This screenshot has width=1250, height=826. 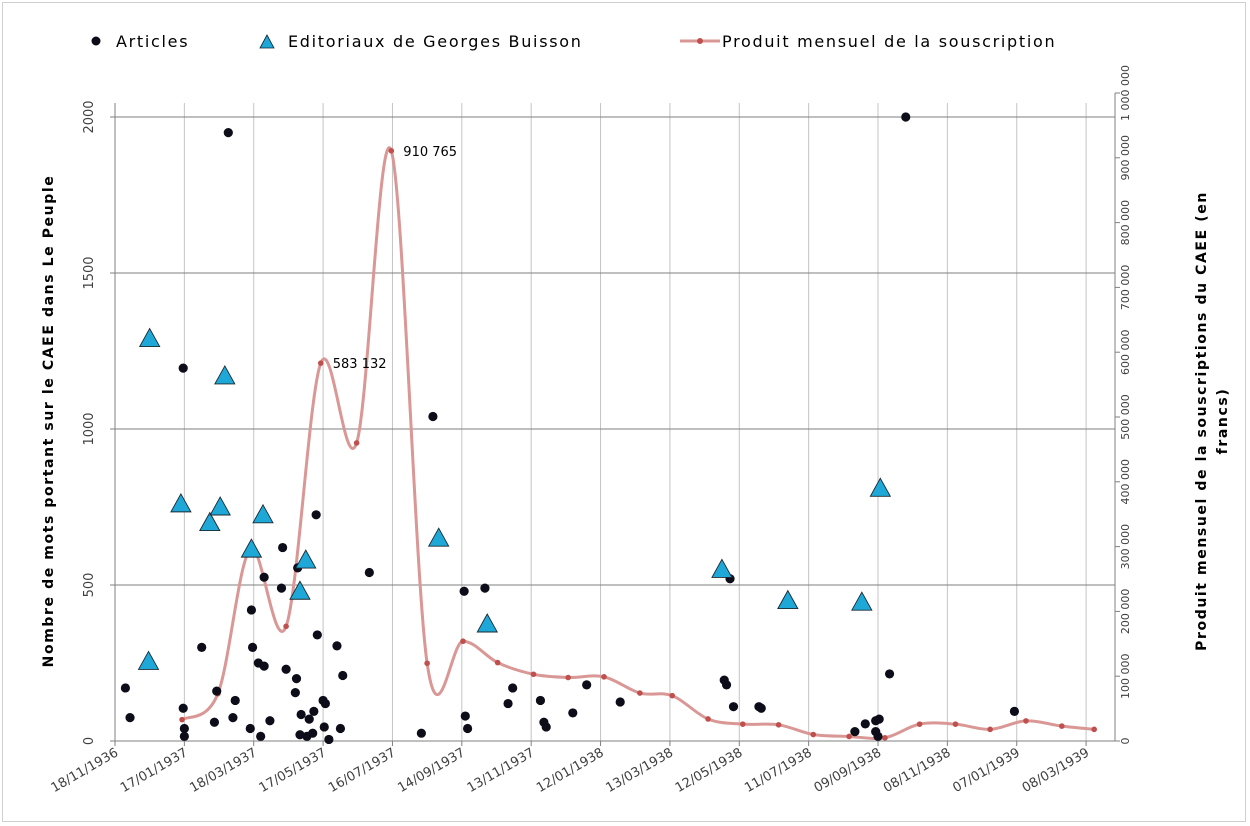 What do you see at coordinates (89, 272) in the screenshot?
I see `y-left-tick-label: 1500` at bounding box center [89, 272].